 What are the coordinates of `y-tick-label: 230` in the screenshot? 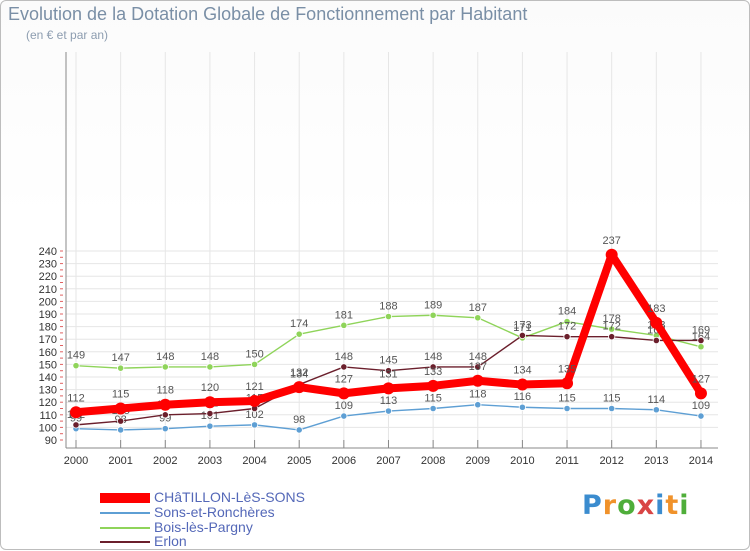 It's located at (48, 265).